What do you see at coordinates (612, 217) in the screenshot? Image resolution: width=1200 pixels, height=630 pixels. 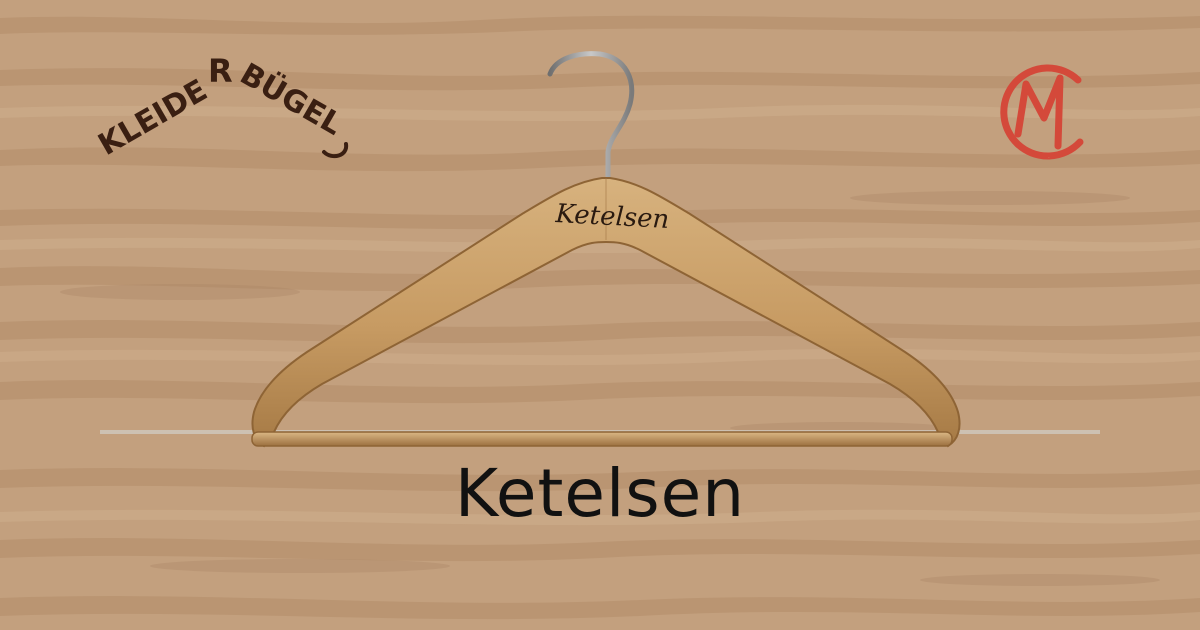 I see `hanger-engraving: Ketelsen` at bounding box center [612, 217].